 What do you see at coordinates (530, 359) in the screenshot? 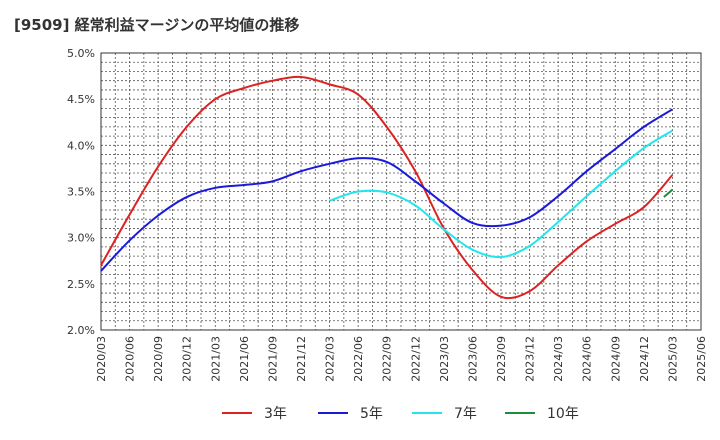
I see `x-tick-label: 2023/12` at bounding box center [530, 359].